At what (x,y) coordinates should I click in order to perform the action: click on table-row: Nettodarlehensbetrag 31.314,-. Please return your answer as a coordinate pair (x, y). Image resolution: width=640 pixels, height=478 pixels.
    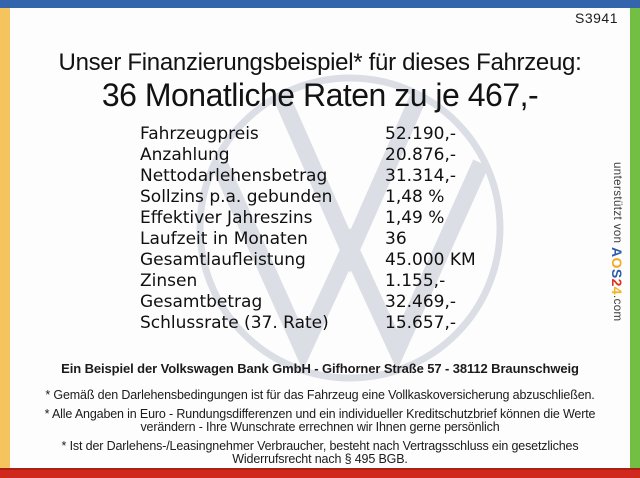
    Looking at the image, I should click on (308, 176).